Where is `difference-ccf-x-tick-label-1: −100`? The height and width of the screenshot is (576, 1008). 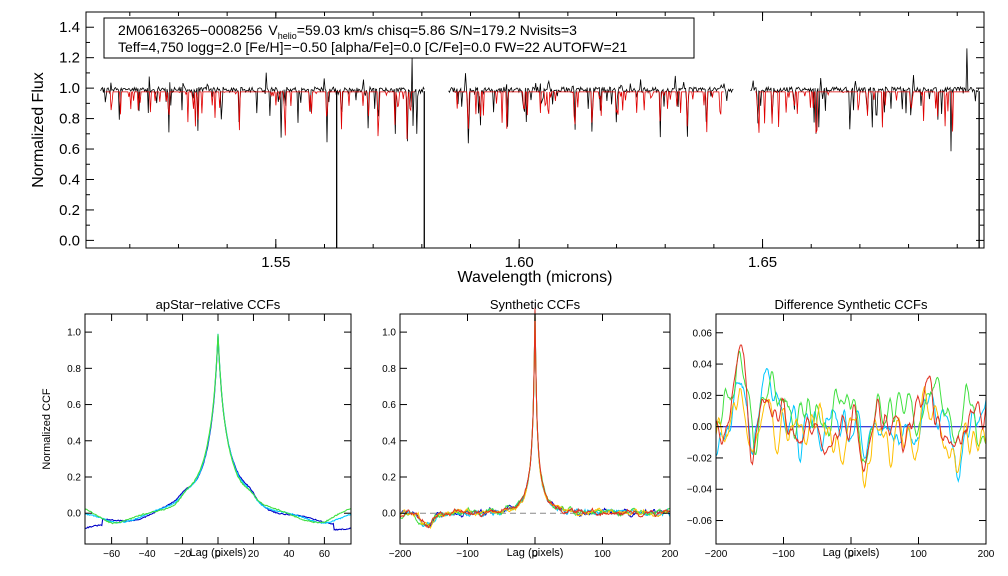
difference-ccf-x-tick-label-1: −100 is located at coordinates (783, 554).